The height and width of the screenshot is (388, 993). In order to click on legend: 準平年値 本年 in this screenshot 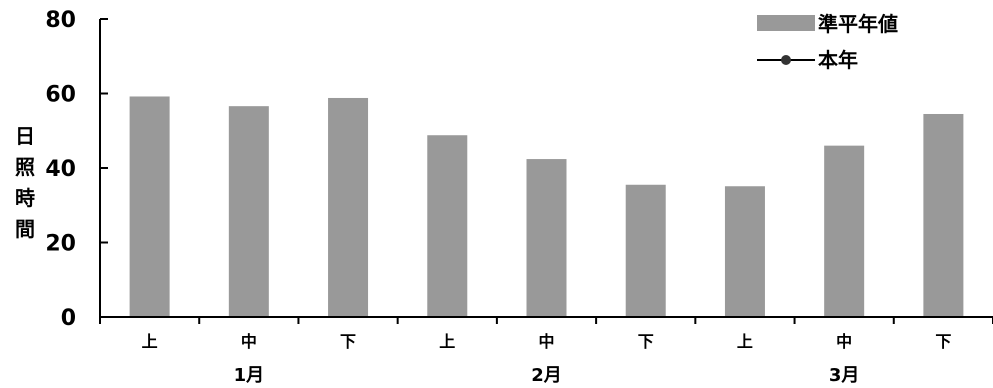, I will do `click(827, 42)`.